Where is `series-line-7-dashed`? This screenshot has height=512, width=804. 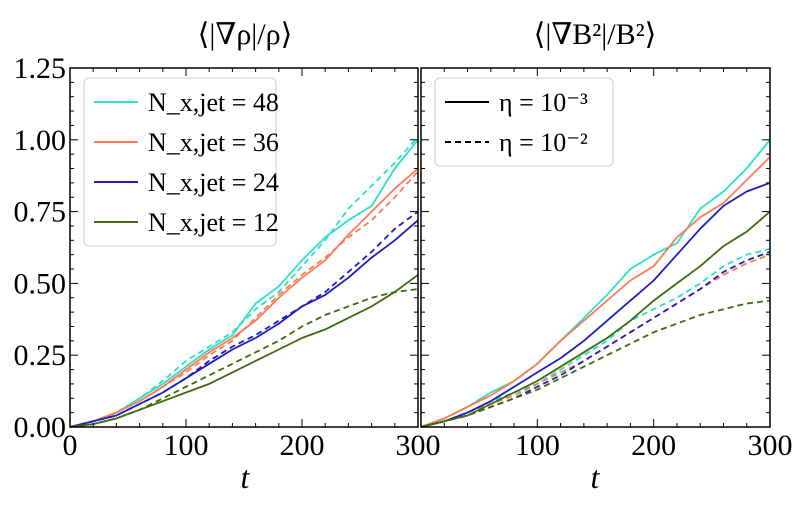
series-line-7-dashed is located at coordinates (595, 363).